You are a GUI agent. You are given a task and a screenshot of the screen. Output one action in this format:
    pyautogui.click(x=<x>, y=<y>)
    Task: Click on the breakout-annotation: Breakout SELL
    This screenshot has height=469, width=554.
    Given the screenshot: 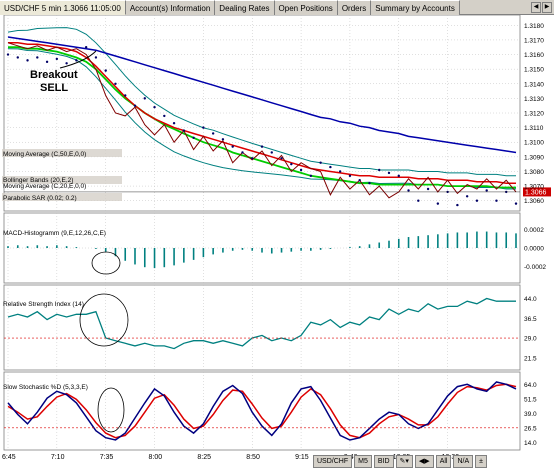 What is the action you would take?
    pyautogui.click(x=63, y=72)
    